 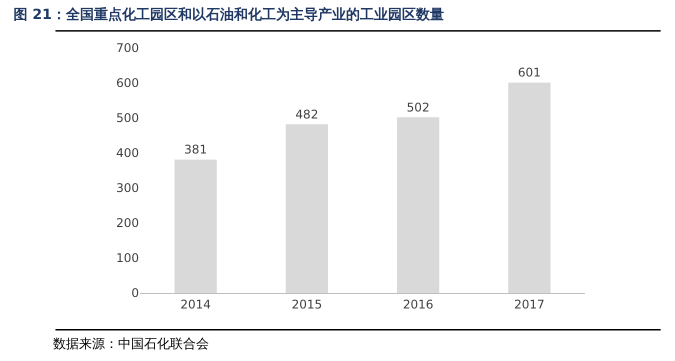 I want to click on x-tick-label: 2015, so click(x=307, y=304).